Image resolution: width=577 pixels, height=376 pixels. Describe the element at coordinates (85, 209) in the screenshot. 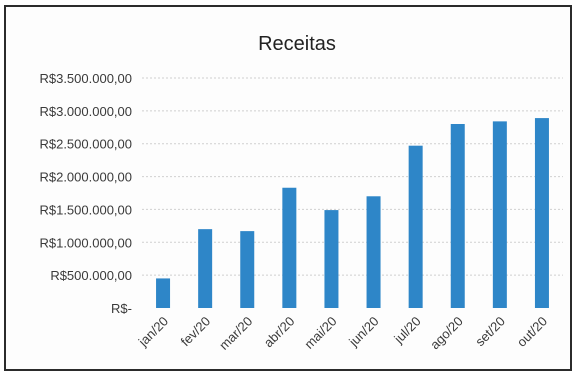

I see `y-tick-label: R$1.500.000,00` at that location.